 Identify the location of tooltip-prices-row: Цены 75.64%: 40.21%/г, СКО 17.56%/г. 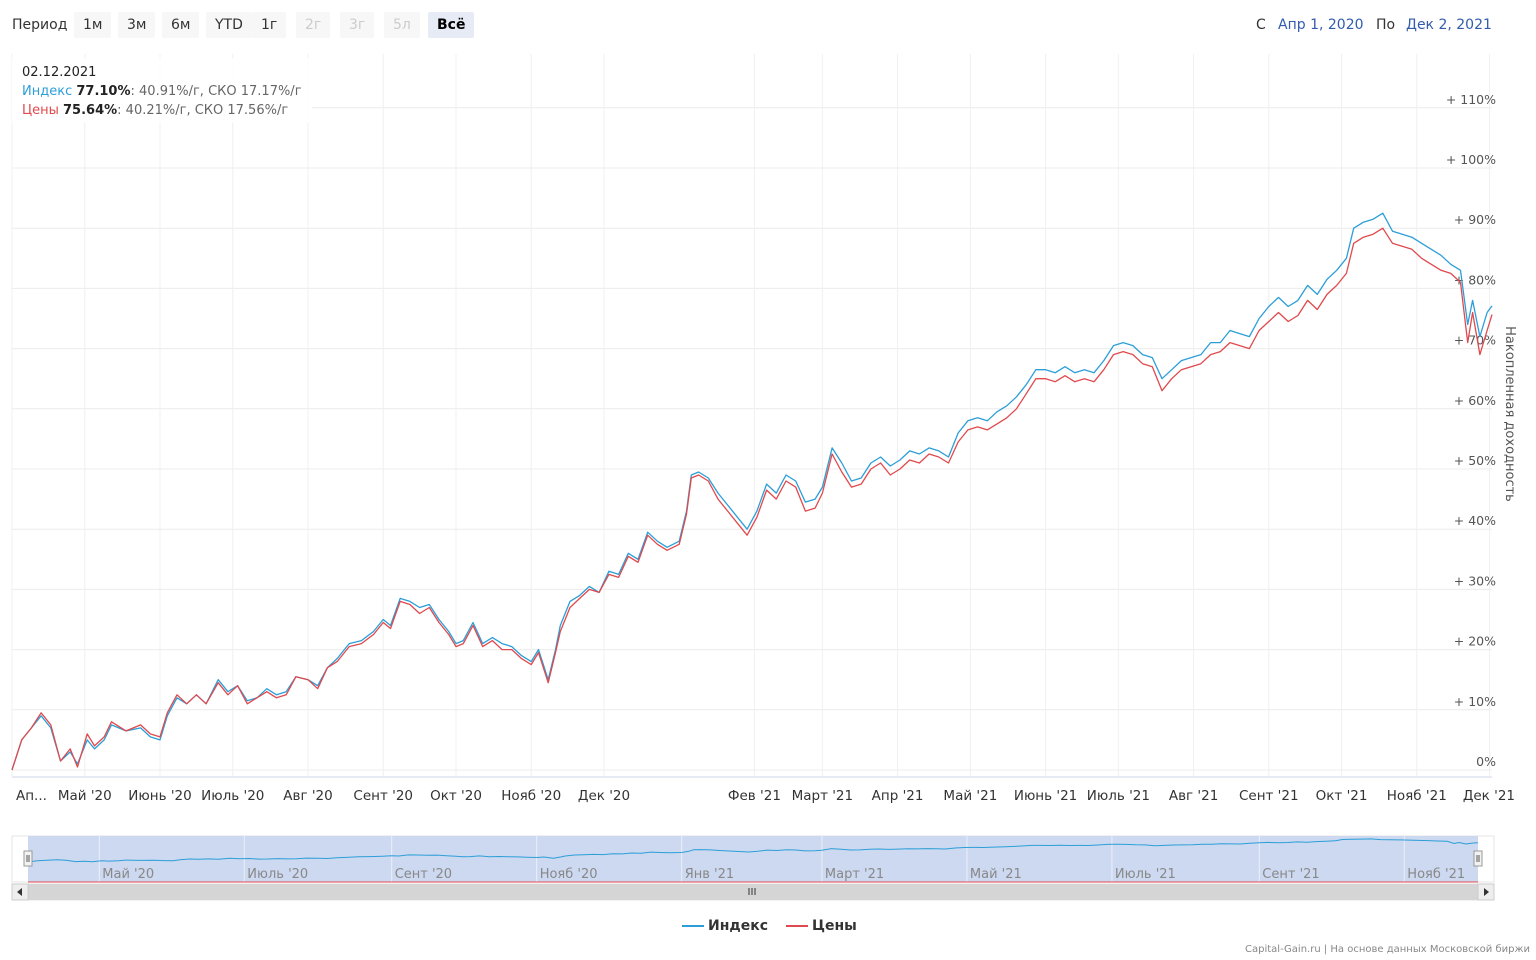
(162, 110).